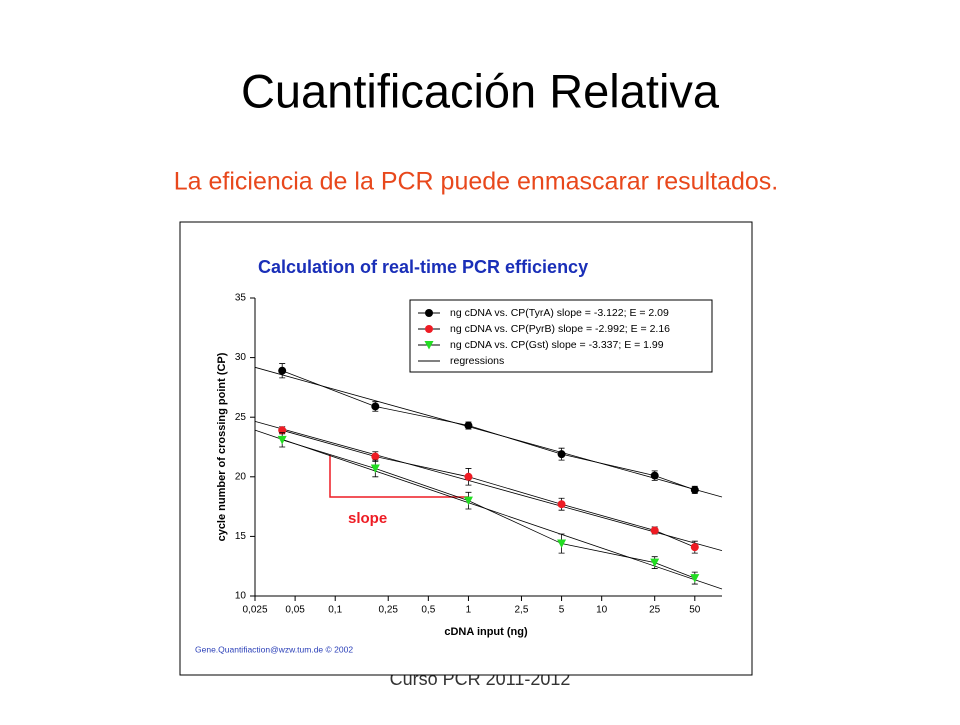  What do you see at coordinates (695, 610) in the screenshot?
I see `x-tick-label: 50` at bounding box center [695, 610].